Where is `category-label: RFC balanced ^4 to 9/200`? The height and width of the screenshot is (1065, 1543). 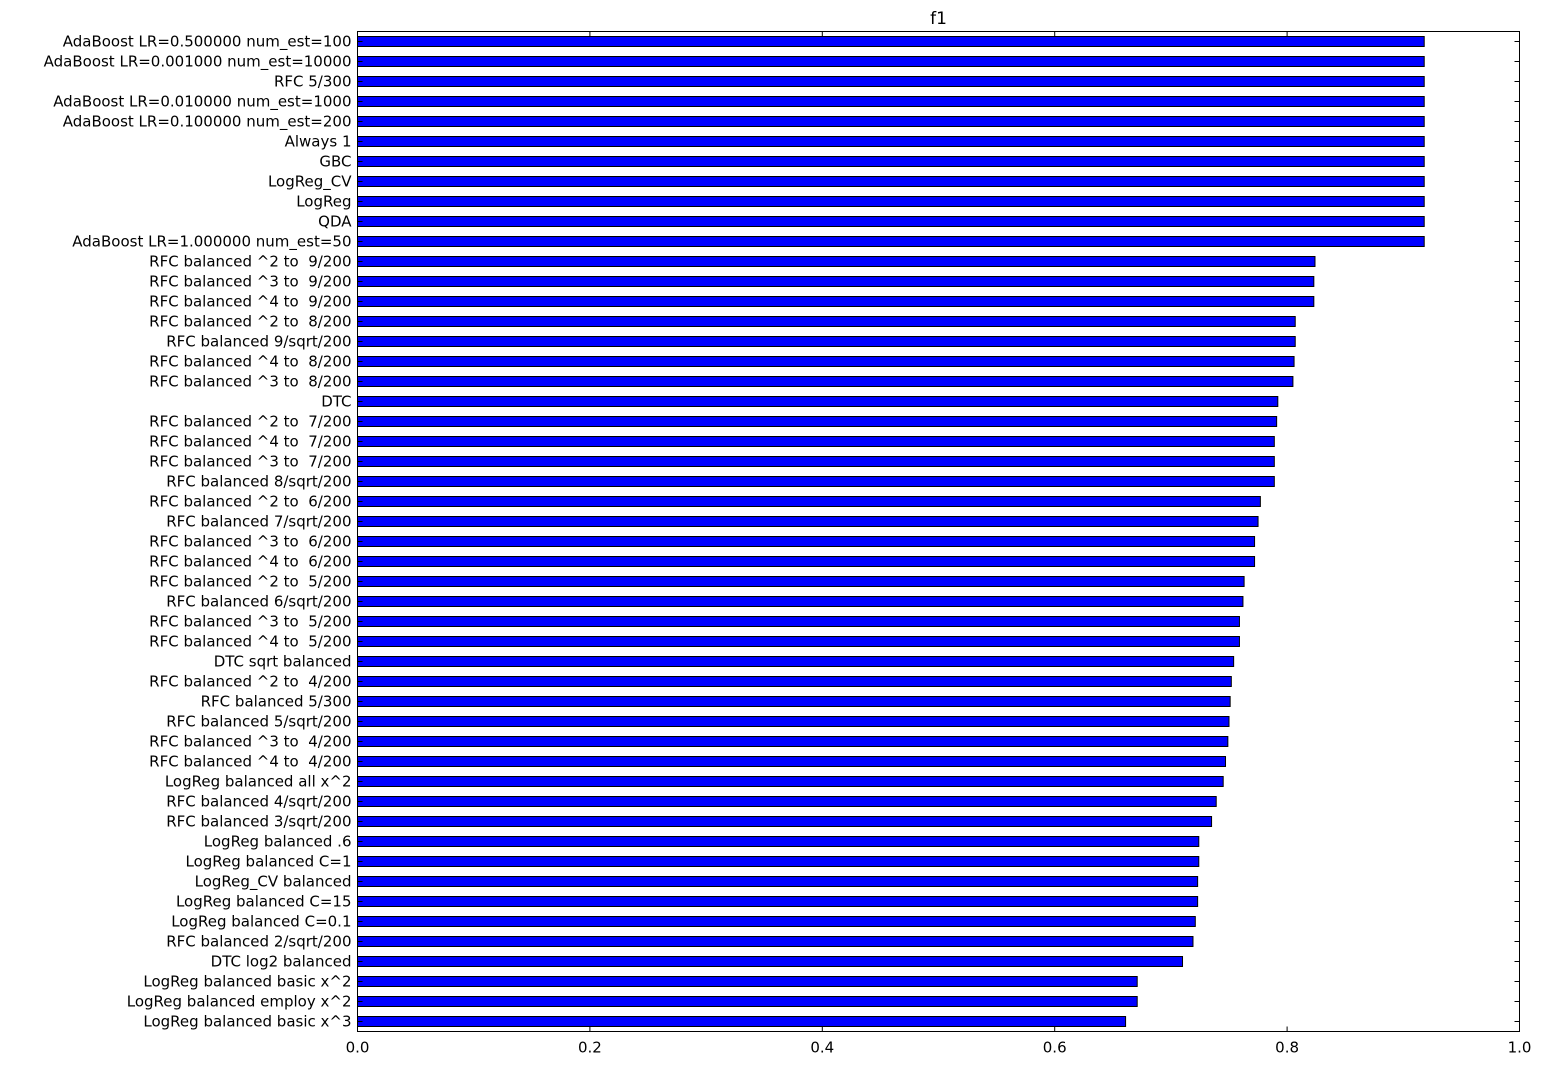
category-label: RFC balanced ^4 to 9/200 is located at coordinates (250, 302).